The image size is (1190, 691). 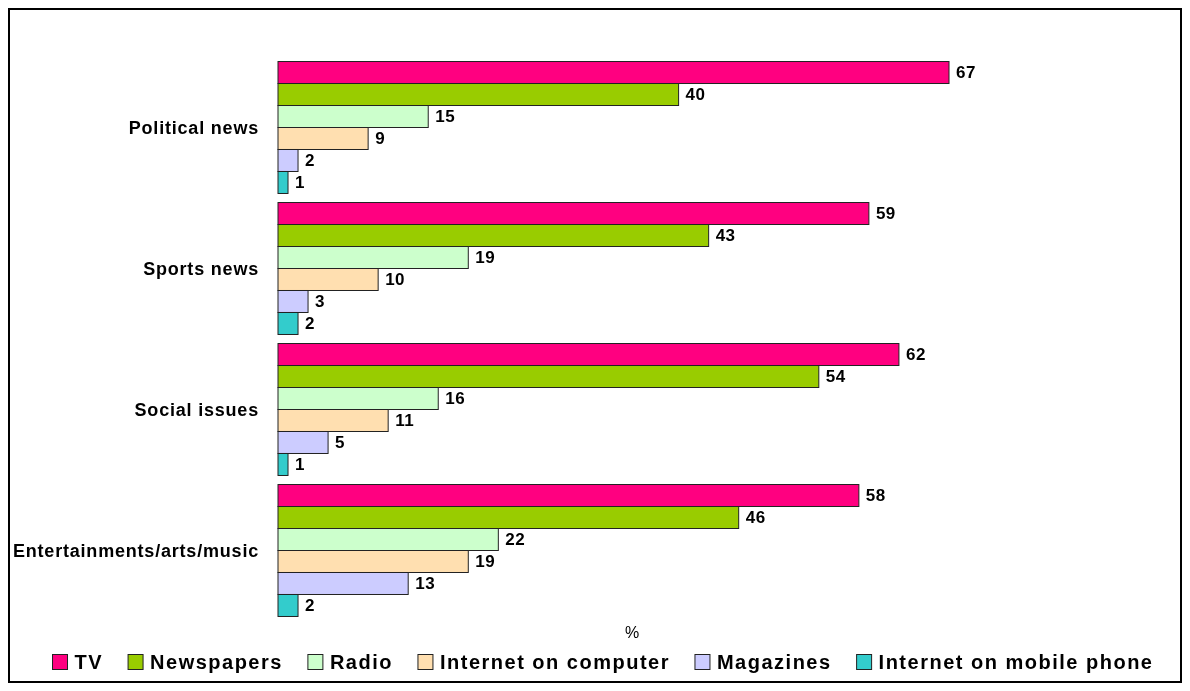 What do you see at coordinates (725, 236) in the screenshot?
I see `data-label: 43` at bounding box center [725, 236].